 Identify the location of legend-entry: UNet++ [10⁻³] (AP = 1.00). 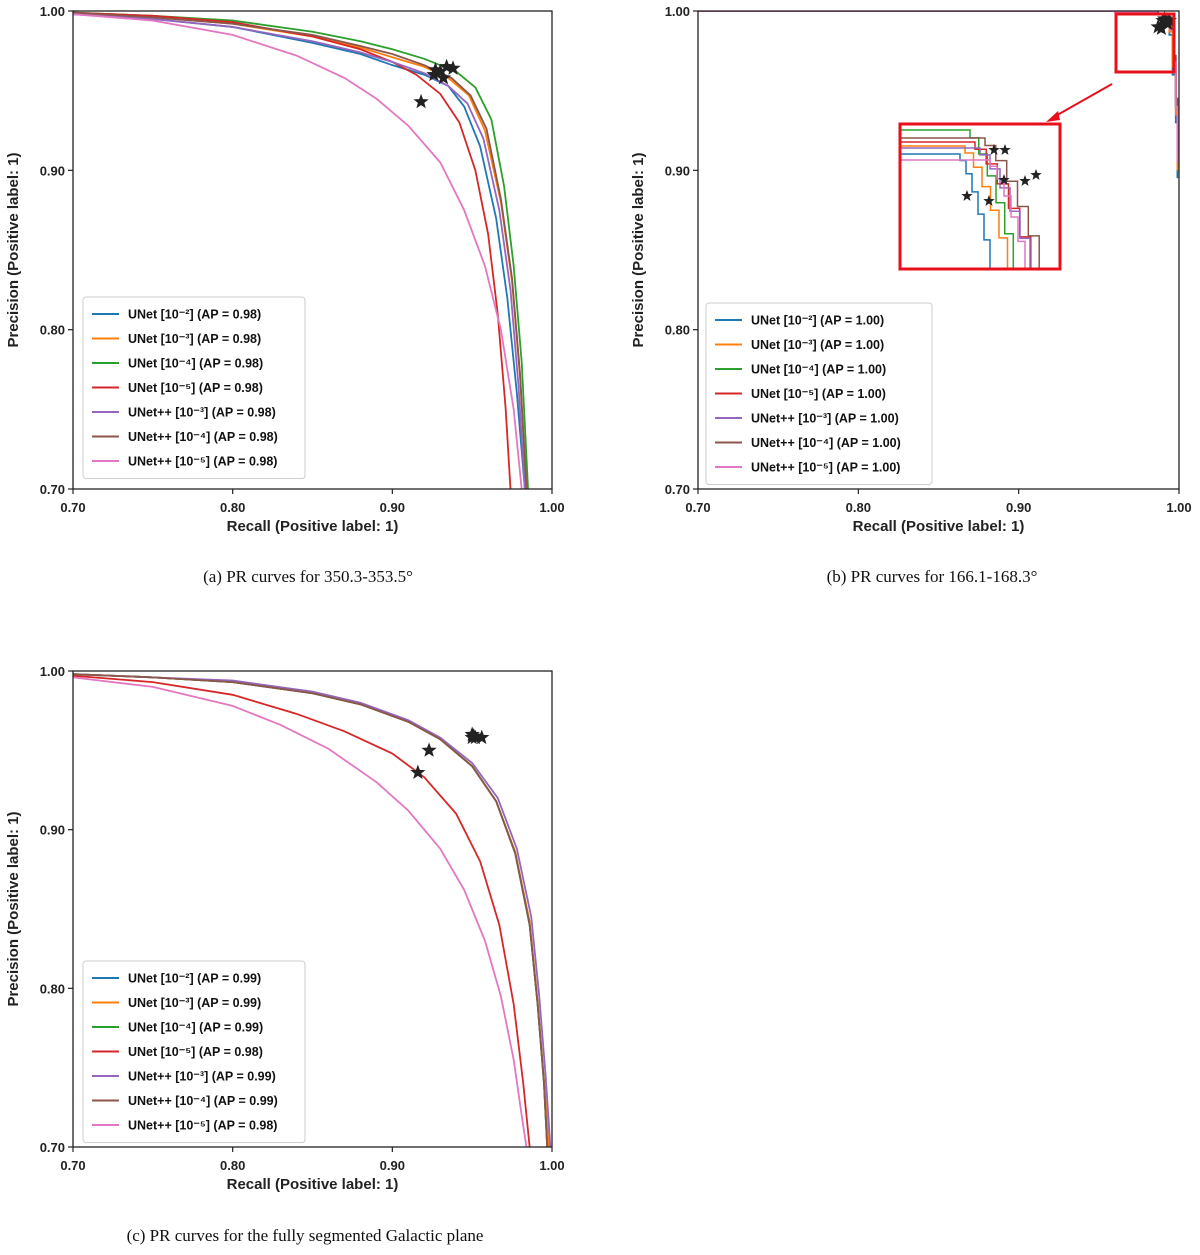
(825, 419).